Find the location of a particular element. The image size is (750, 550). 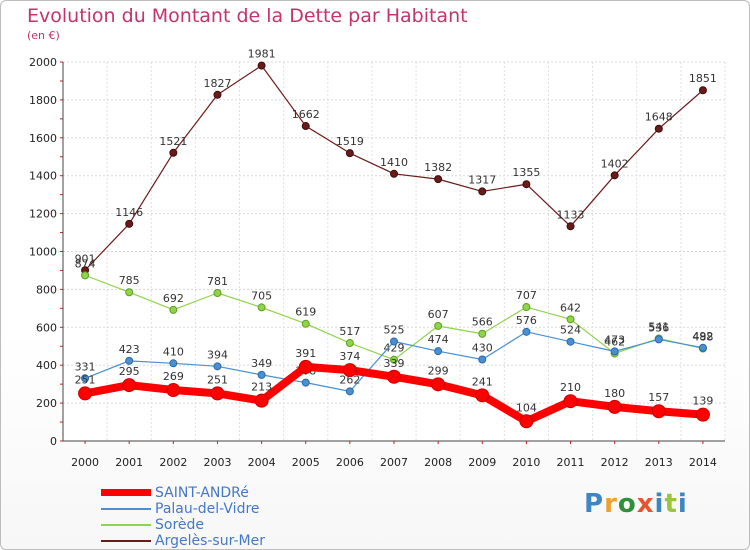

proxiti-logo: Proxiti is located at coordinates (636, 504).